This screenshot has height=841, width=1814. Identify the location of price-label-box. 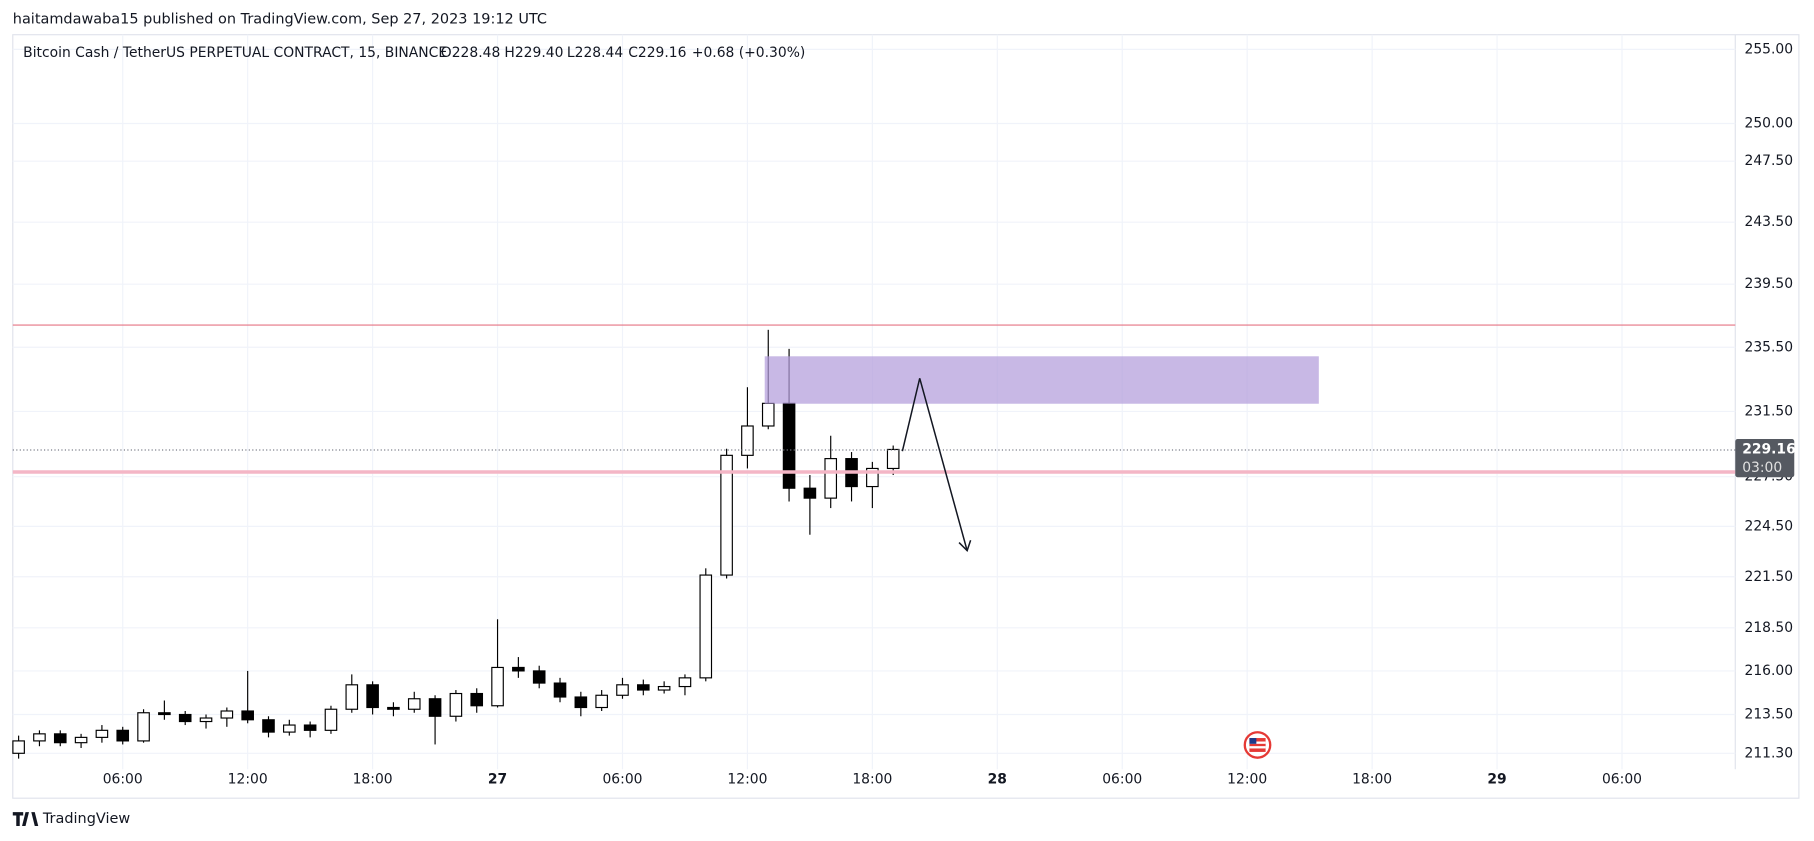
(1765, 458).